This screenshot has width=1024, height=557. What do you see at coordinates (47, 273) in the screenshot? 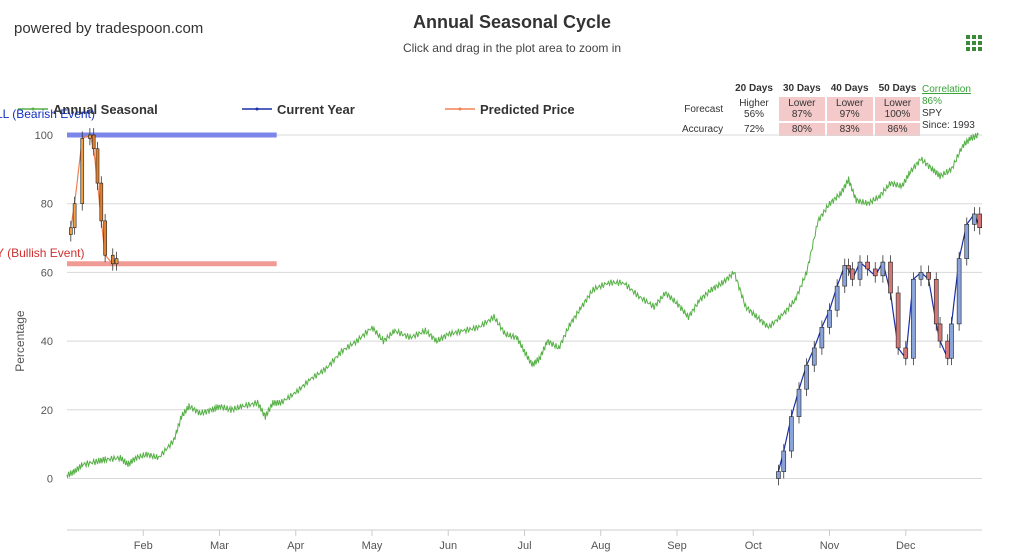
I see `y-tick-label: 60` at bounding box center [47, 273].